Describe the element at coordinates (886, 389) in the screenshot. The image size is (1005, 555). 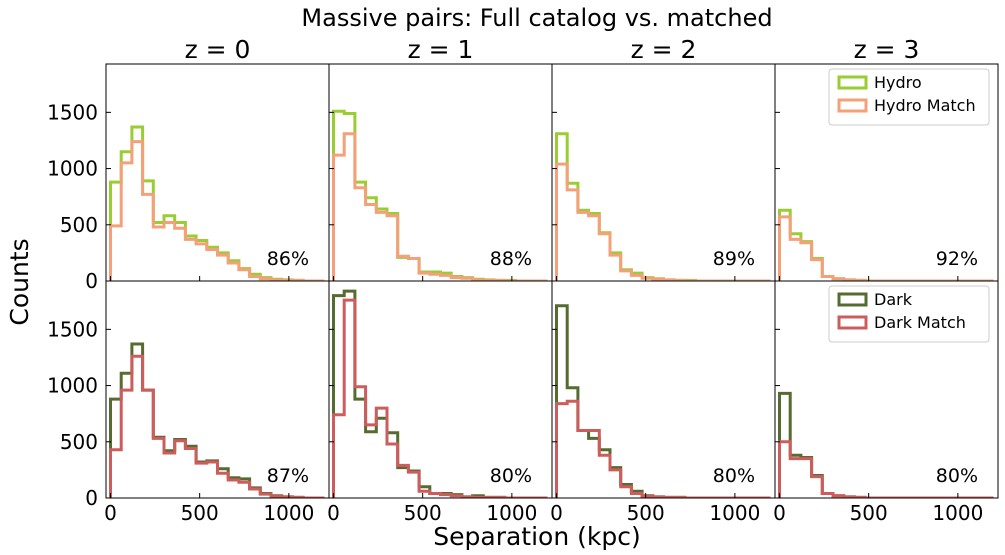
I see `panel-frame` at that location.